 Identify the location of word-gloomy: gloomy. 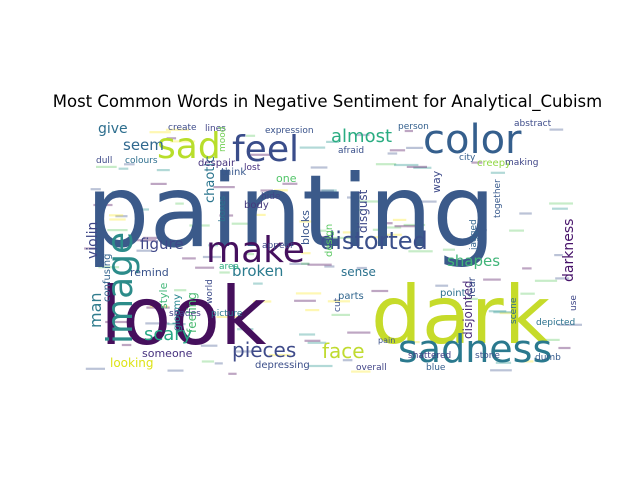
(177, 312).